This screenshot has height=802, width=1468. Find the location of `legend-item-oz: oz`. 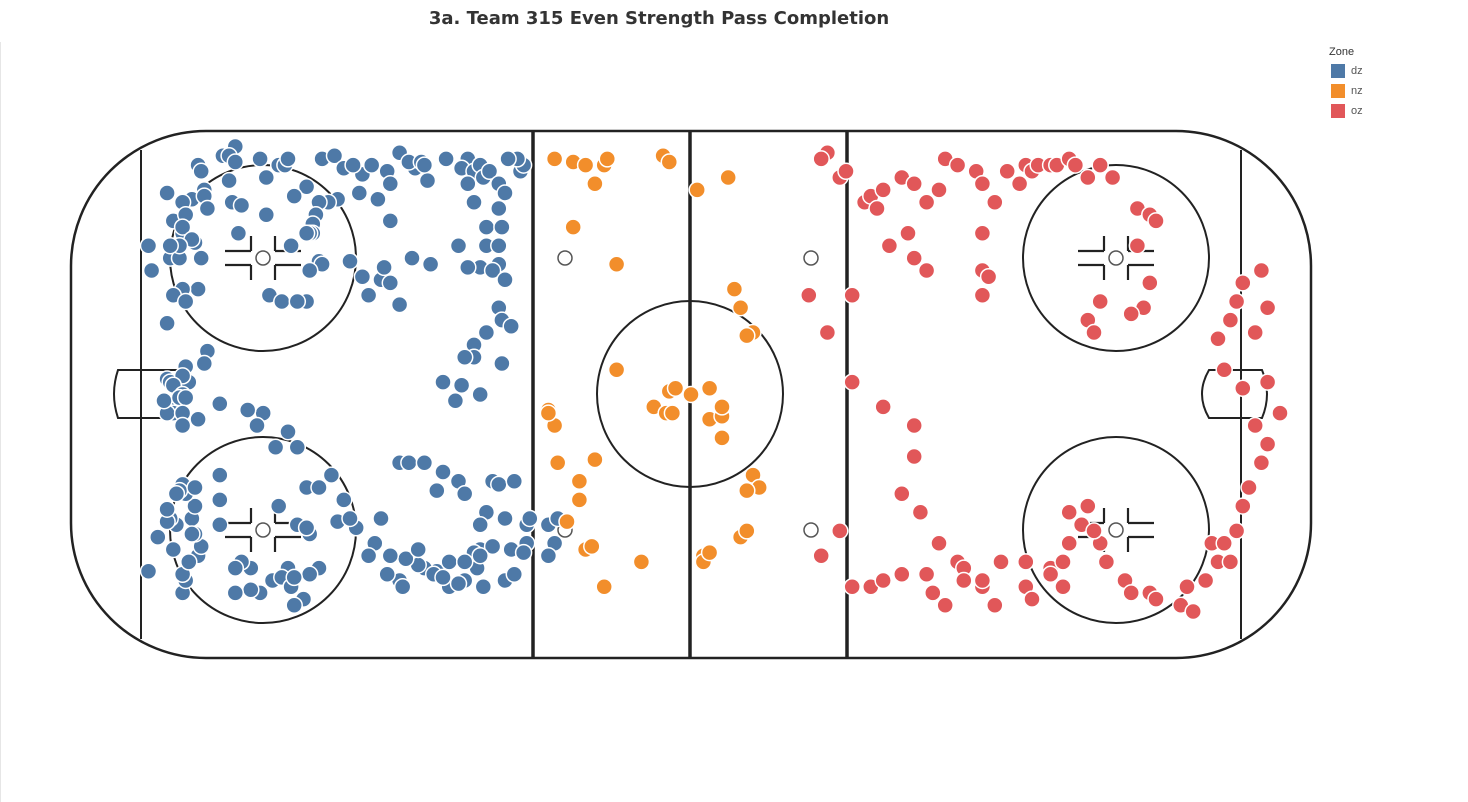

legend-item-oz: oz is located at coordinates (1346, 111).